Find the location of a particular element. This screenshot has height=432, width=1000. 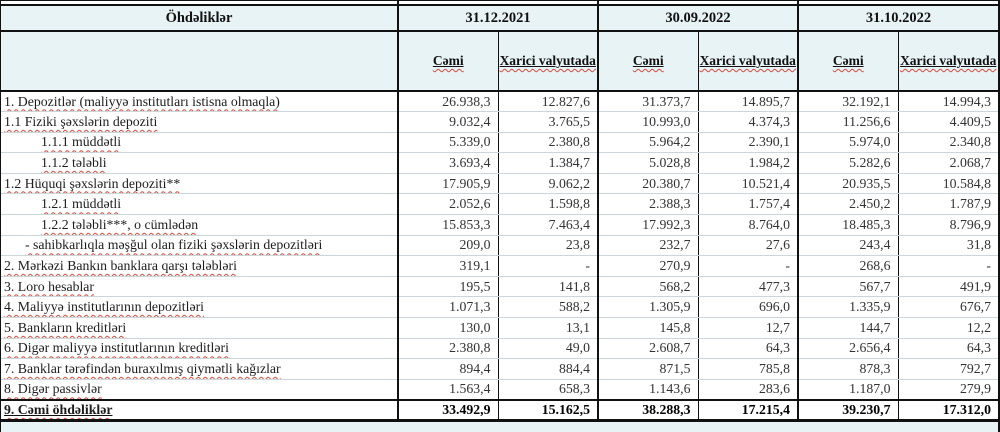

value-cell: 11.256,6 is located at coordinates (848, 122).